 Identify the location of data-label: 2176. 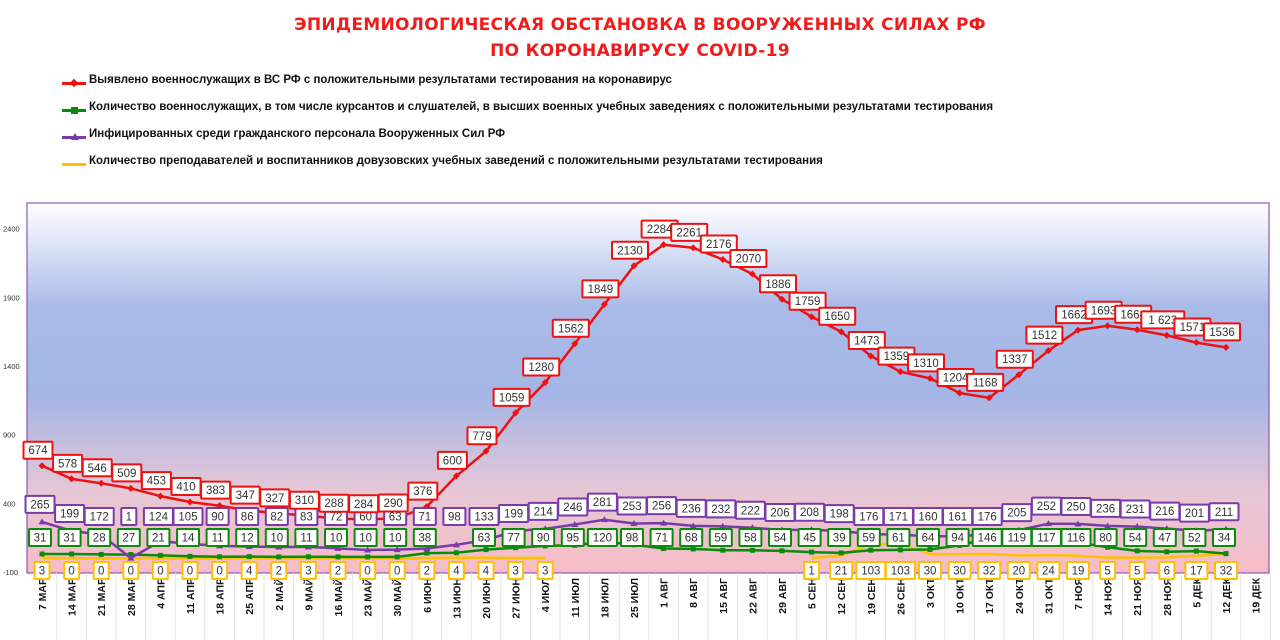
(718, 244).